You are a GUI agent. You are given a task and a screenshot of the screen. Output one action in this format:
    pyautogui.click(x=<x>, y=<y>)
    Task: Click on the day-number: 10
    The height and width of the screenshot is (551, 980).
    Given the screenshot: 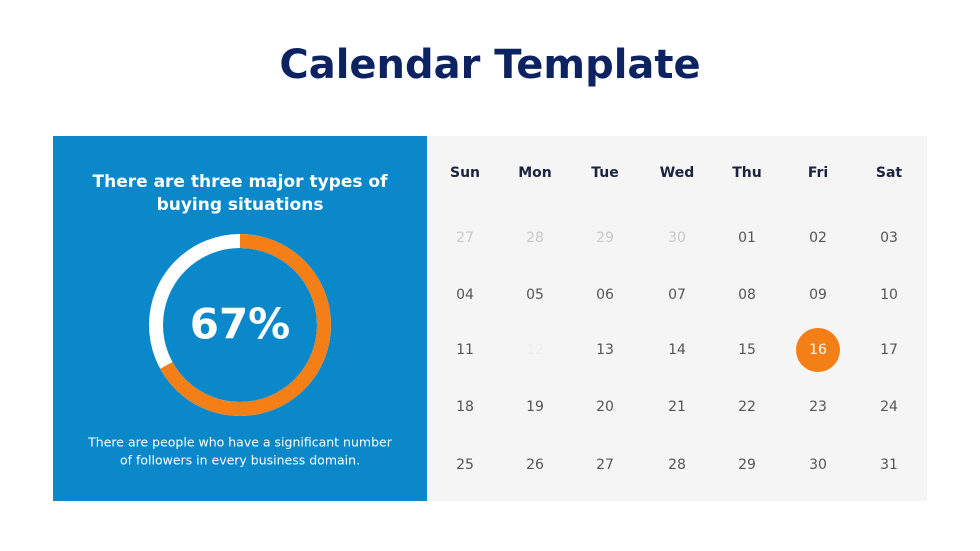 What is the action you would take?
    pyautogui.click(x=889, y=295)
    